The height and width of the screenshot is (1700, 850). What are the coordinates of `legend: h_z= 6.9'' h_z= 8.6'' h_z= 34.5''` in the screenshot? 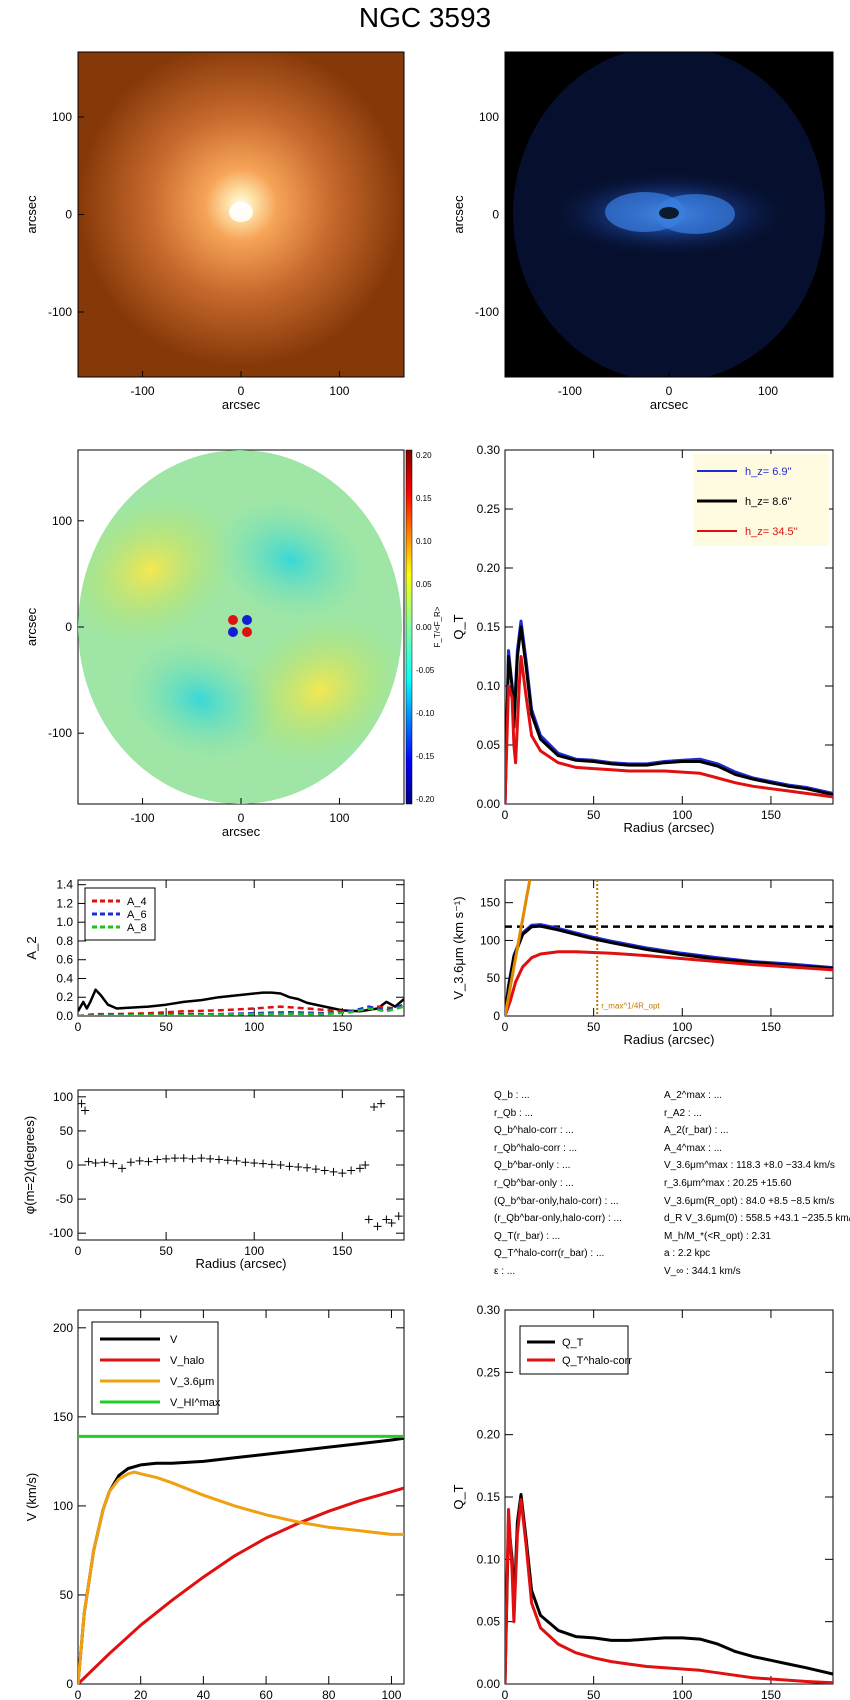 It's located at (761, 500).